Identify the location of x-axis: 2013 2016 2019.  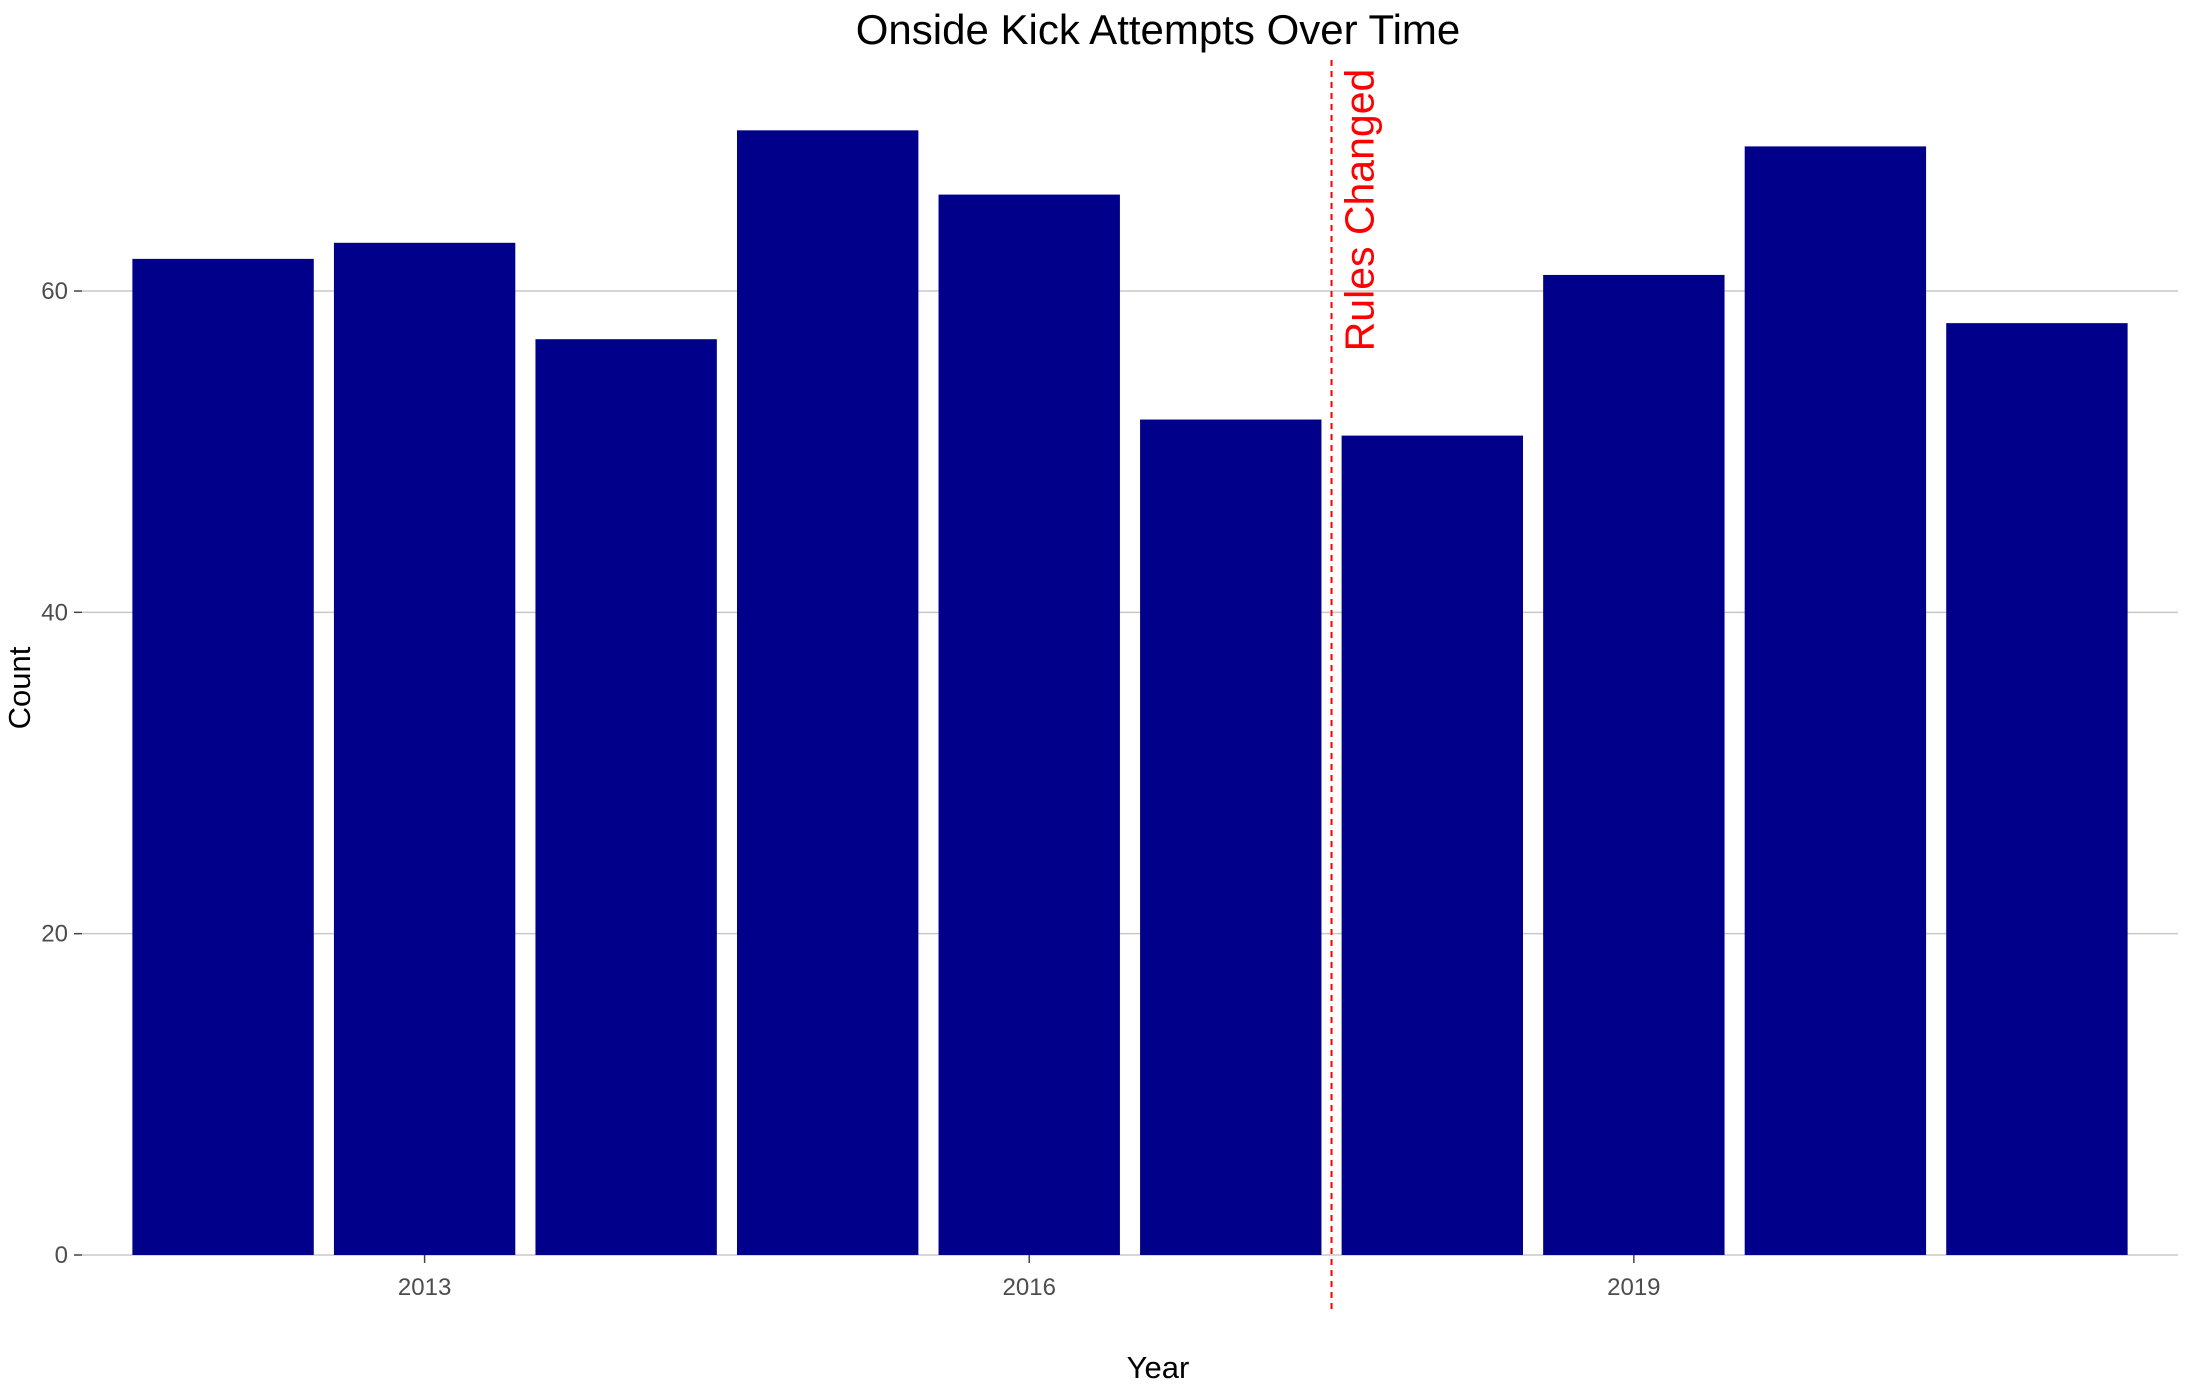
(1029, 1278).